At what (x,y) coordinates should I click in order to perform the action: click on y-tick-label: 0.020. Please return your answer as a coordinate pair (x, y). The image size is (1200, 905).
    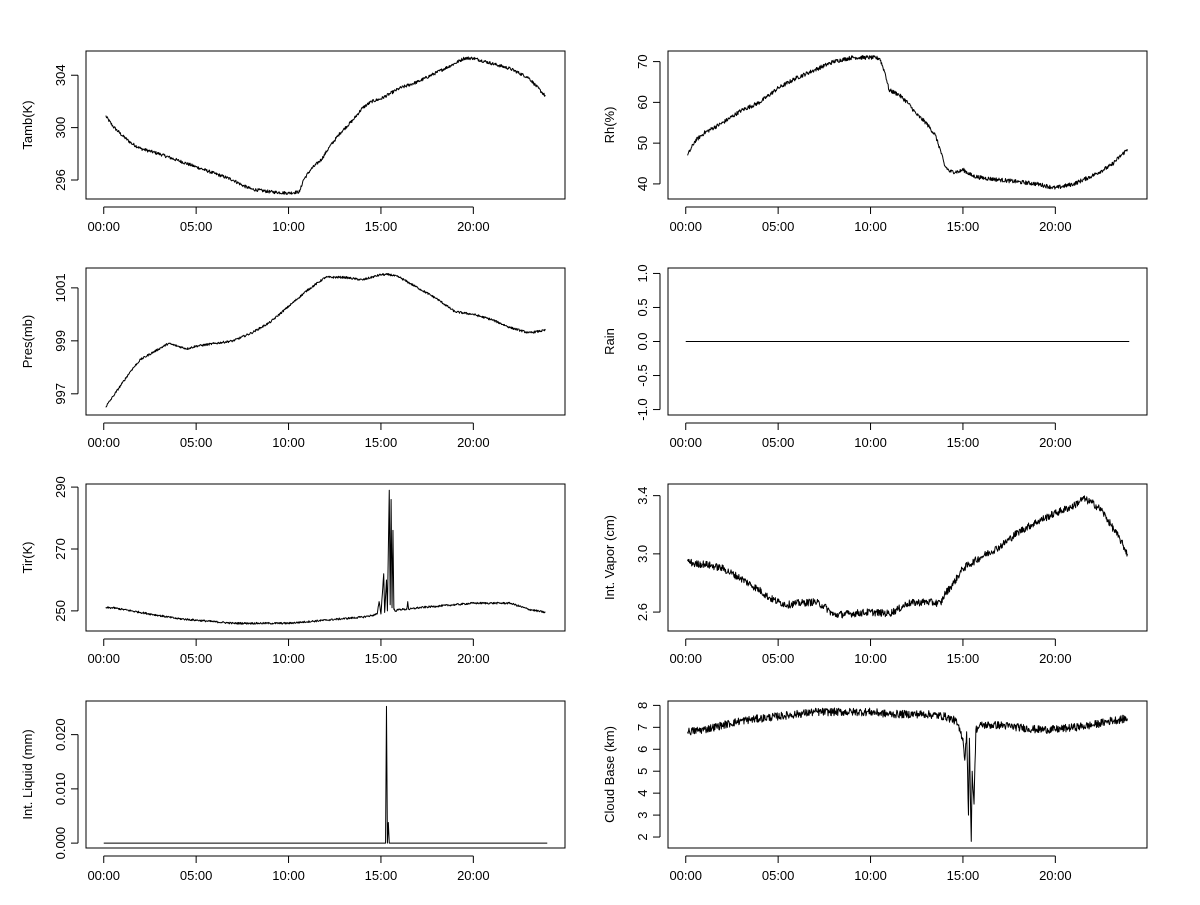
    Looking at the image, I should click on (60, 734).